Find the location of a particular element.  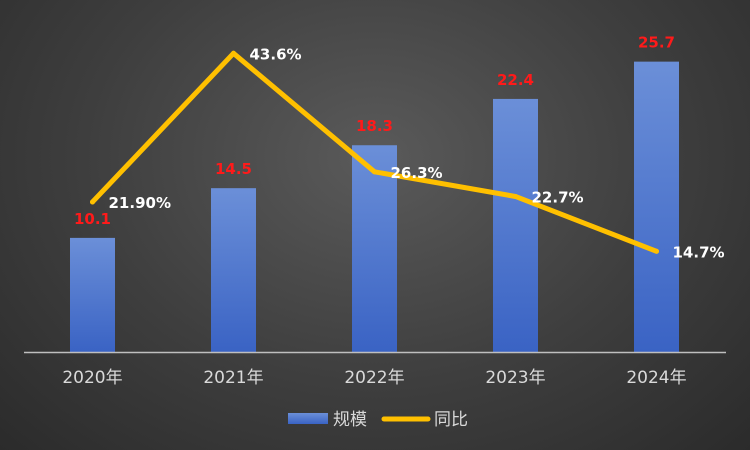

bar-value-label: 18.3 is located at coordinates (374, 126).